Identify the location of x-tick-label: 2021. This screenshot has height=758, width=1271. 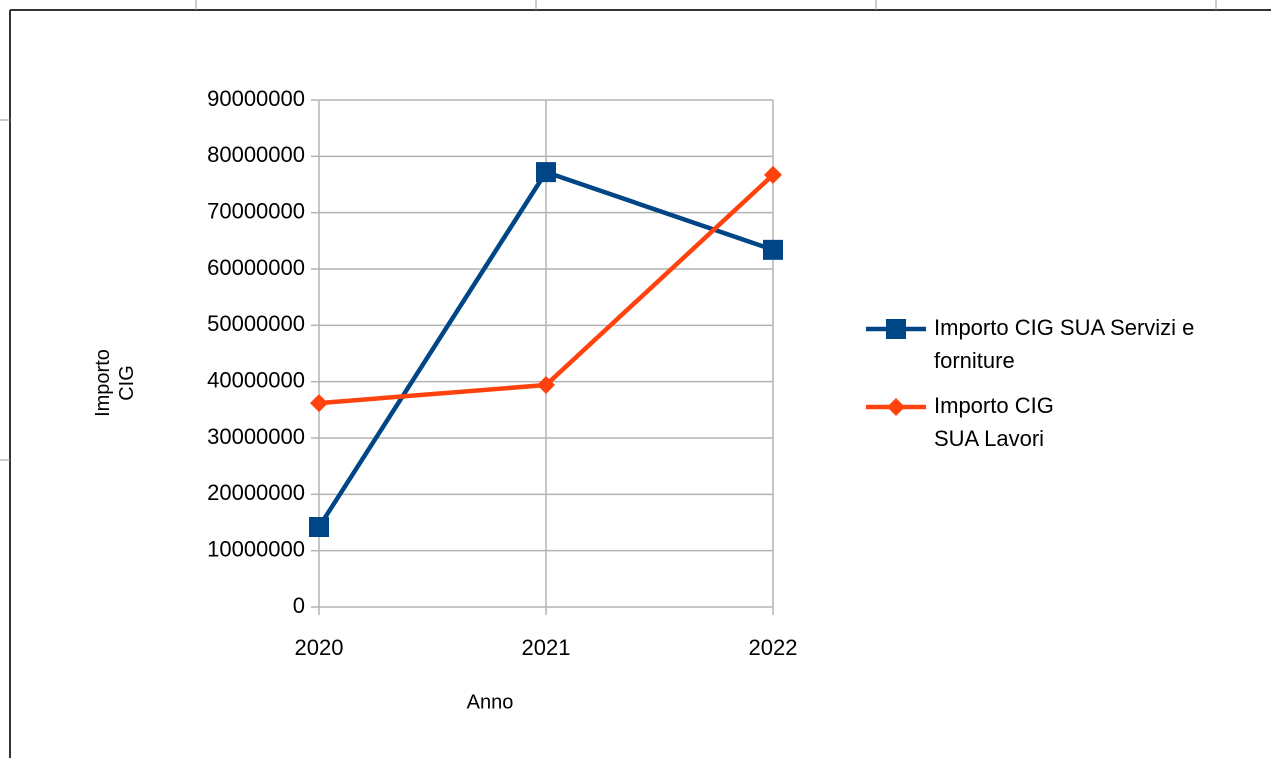
(546, 647).